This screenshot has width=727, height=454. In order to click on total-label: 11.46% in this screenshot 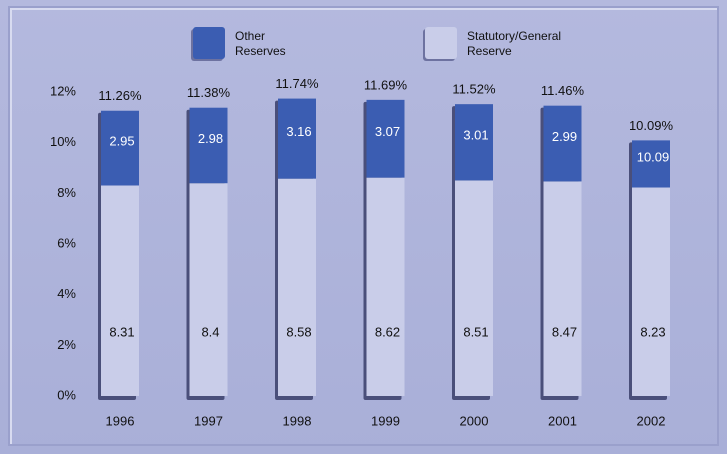, I will do `click(563, 90)`.